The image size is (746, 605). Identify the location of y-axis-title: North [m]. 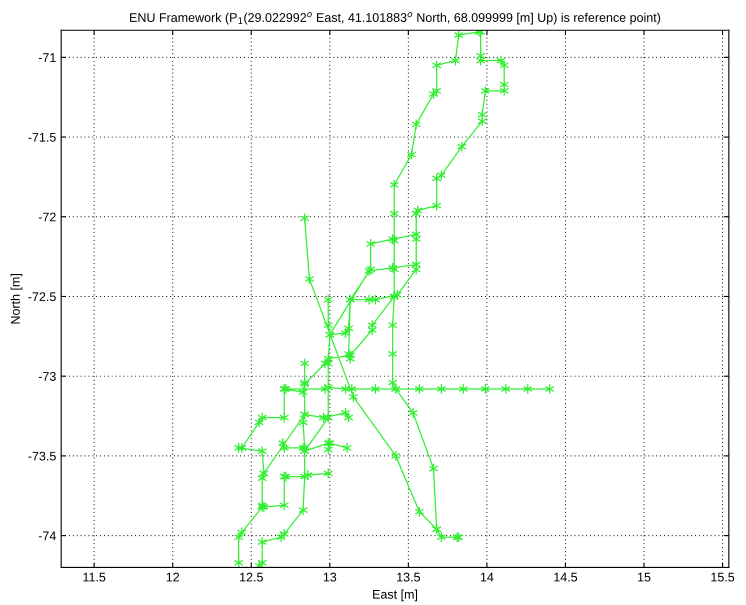
(16, 299).